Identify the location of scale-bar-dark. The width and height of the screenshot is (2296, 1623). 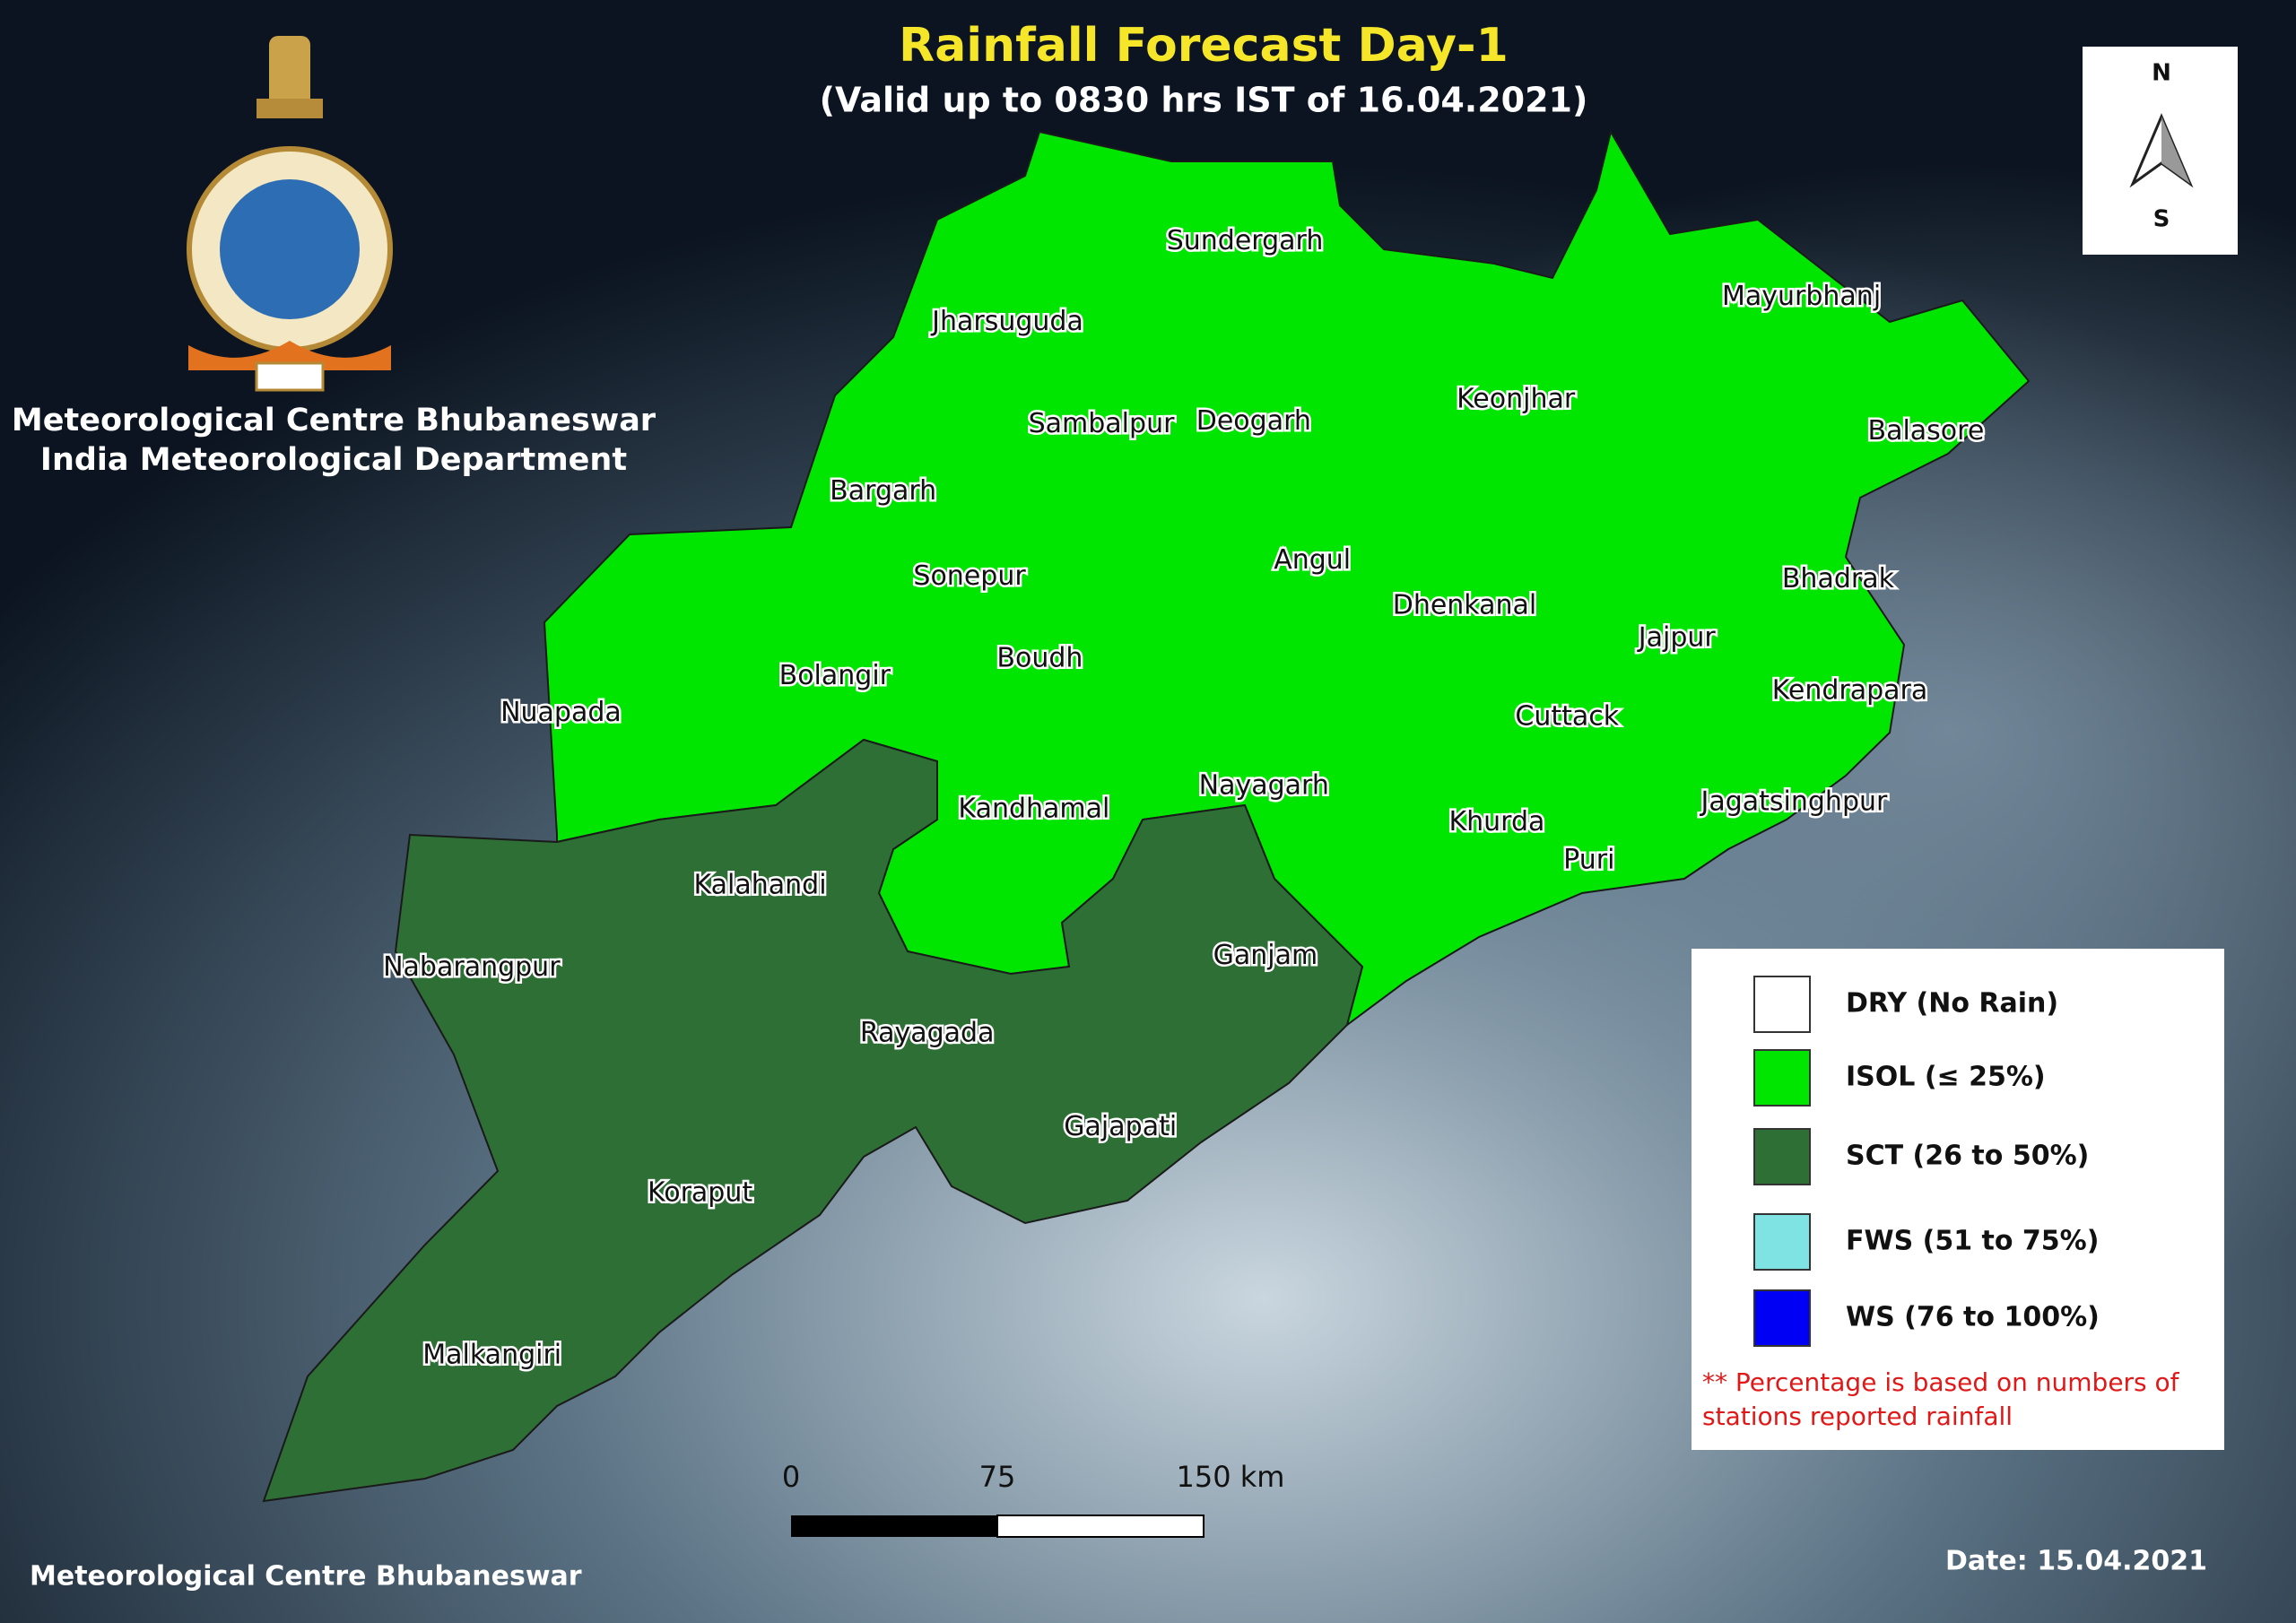
(894, 1526).